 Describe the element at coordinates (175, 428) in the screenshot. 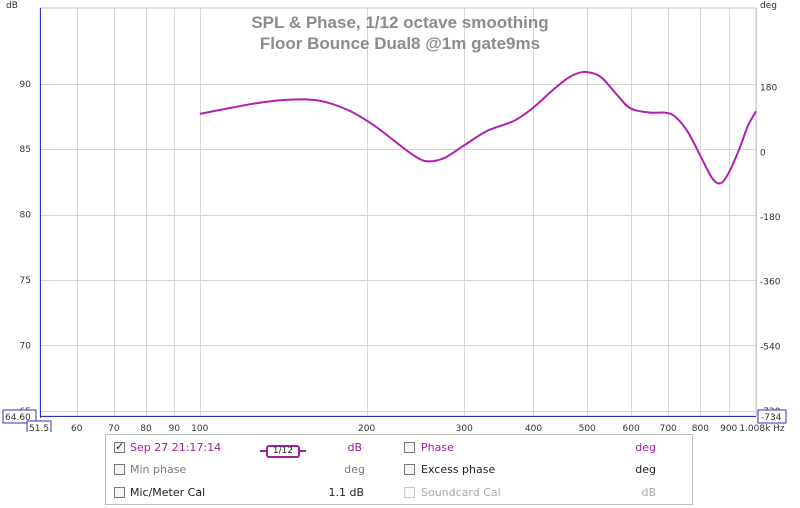

I see `x-tick-label: 90` at that location.